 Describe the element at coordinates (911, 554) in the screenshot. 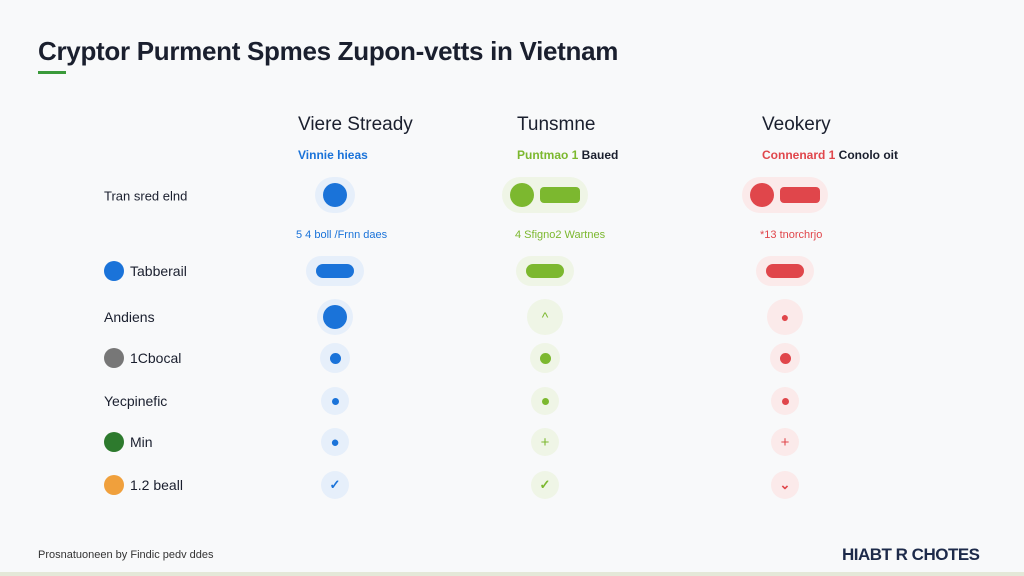

I see `brand-logo: HIABT R CHOTES` at that location.